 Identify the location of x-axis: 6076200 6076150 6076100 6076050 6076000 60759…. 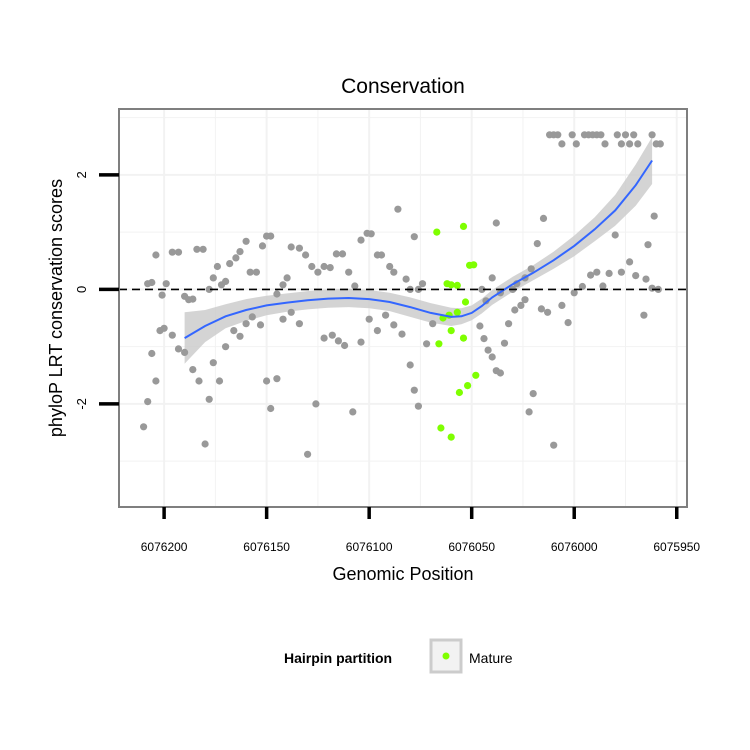
(420, 530).